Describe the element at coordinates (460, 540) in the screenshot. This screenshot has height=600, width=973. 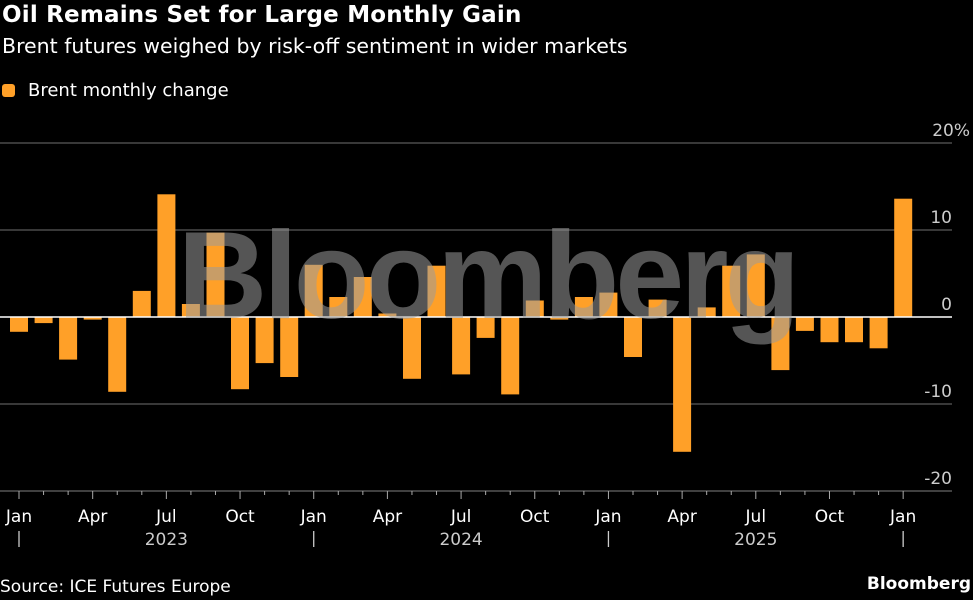
I see `x-year-label: 2024` at that location.